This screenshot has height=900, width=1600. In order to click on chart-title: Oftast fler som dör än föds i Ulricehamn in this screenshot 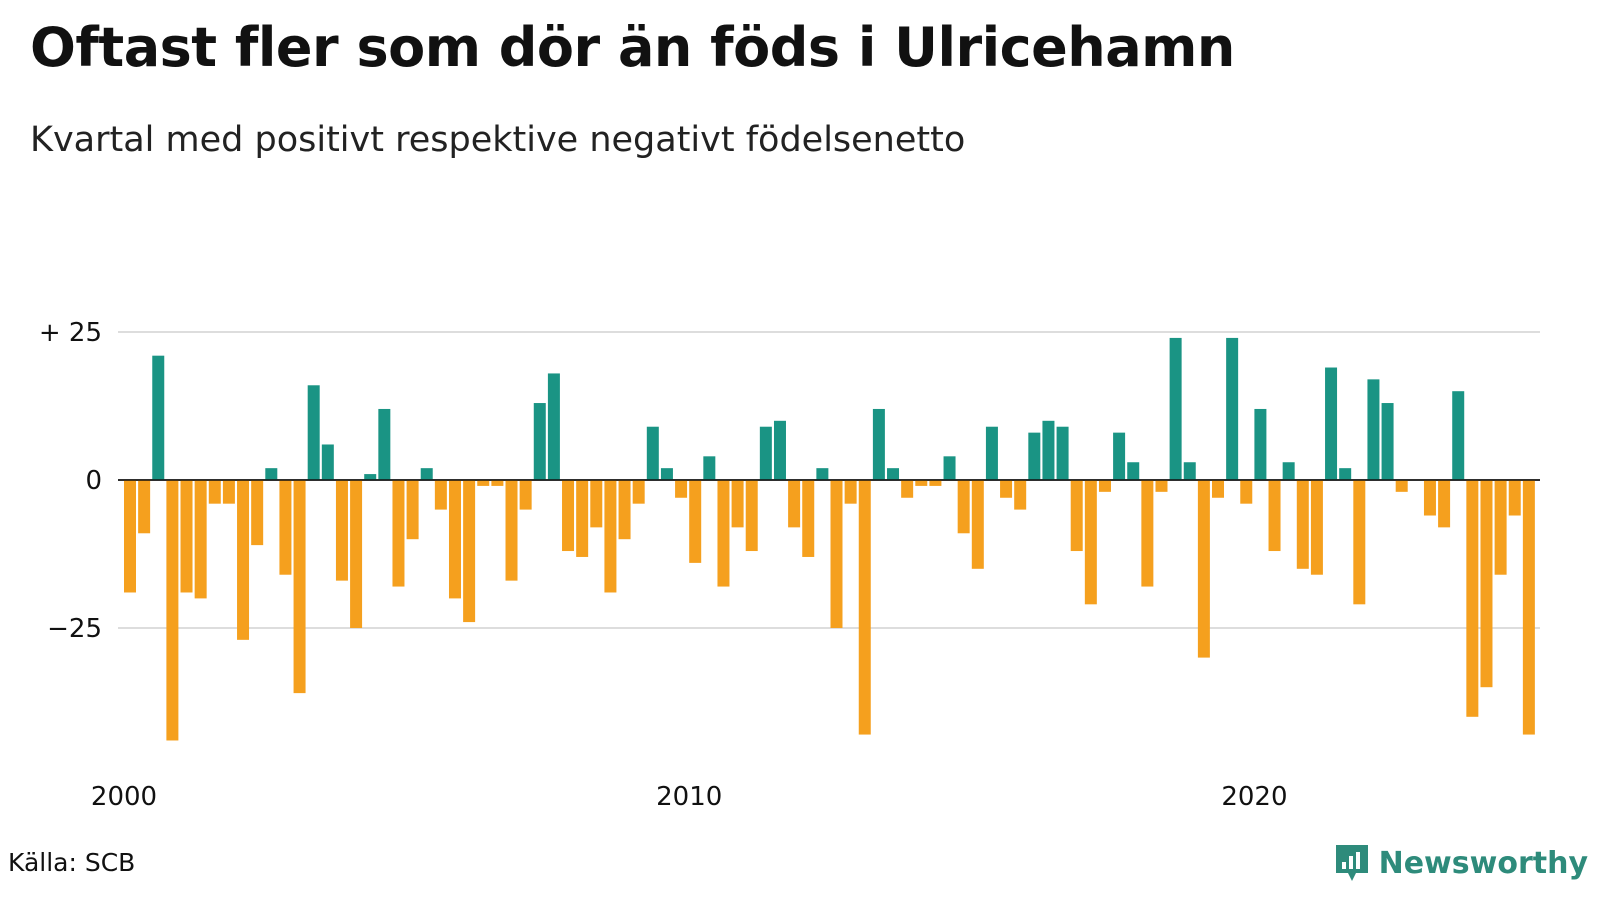, I will do `click(632, 47)`.